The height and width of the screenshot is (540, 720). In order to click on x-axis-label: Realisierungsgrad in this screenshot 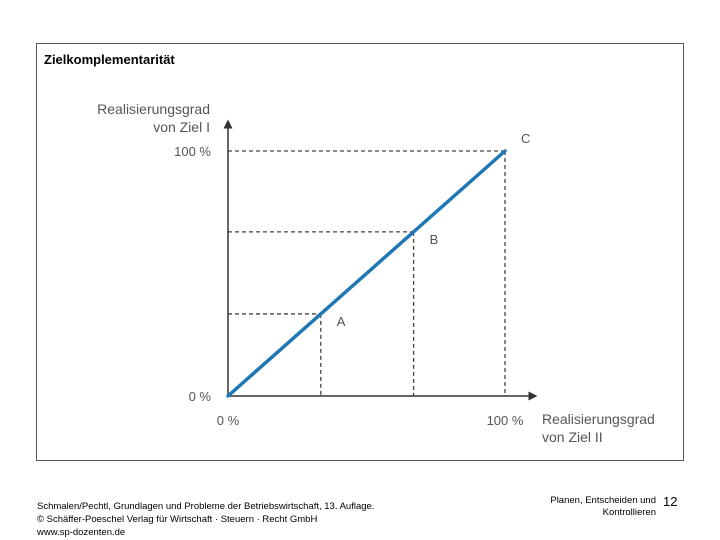, I will do `click(598, 419)`.